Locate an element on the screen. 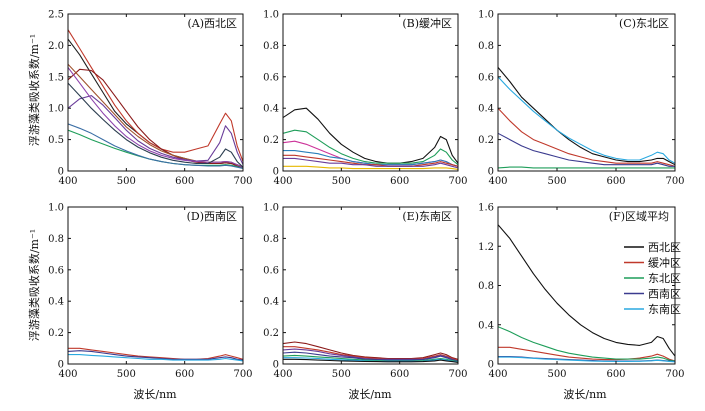 The width and height of the screenshot is (705, 411). xlabel-middle: 波长/nm is located at coordinates (370, 394).